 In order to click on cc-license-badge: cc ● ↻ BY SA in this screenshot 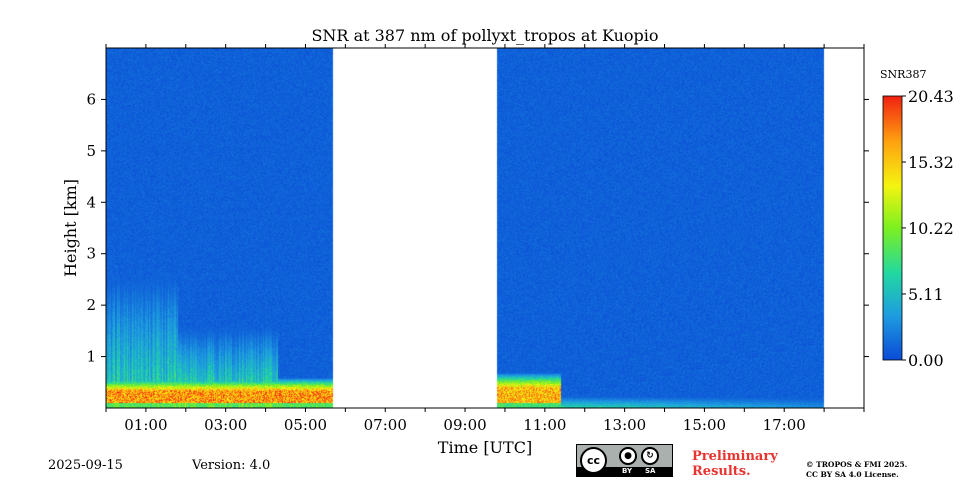, I will do `click(624, 460)`.